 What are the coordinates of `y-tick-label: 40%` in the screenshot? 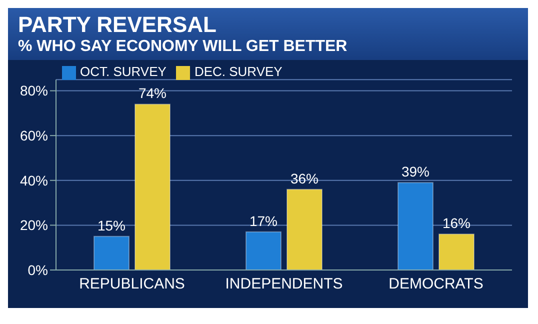 It's located at (34, 180).